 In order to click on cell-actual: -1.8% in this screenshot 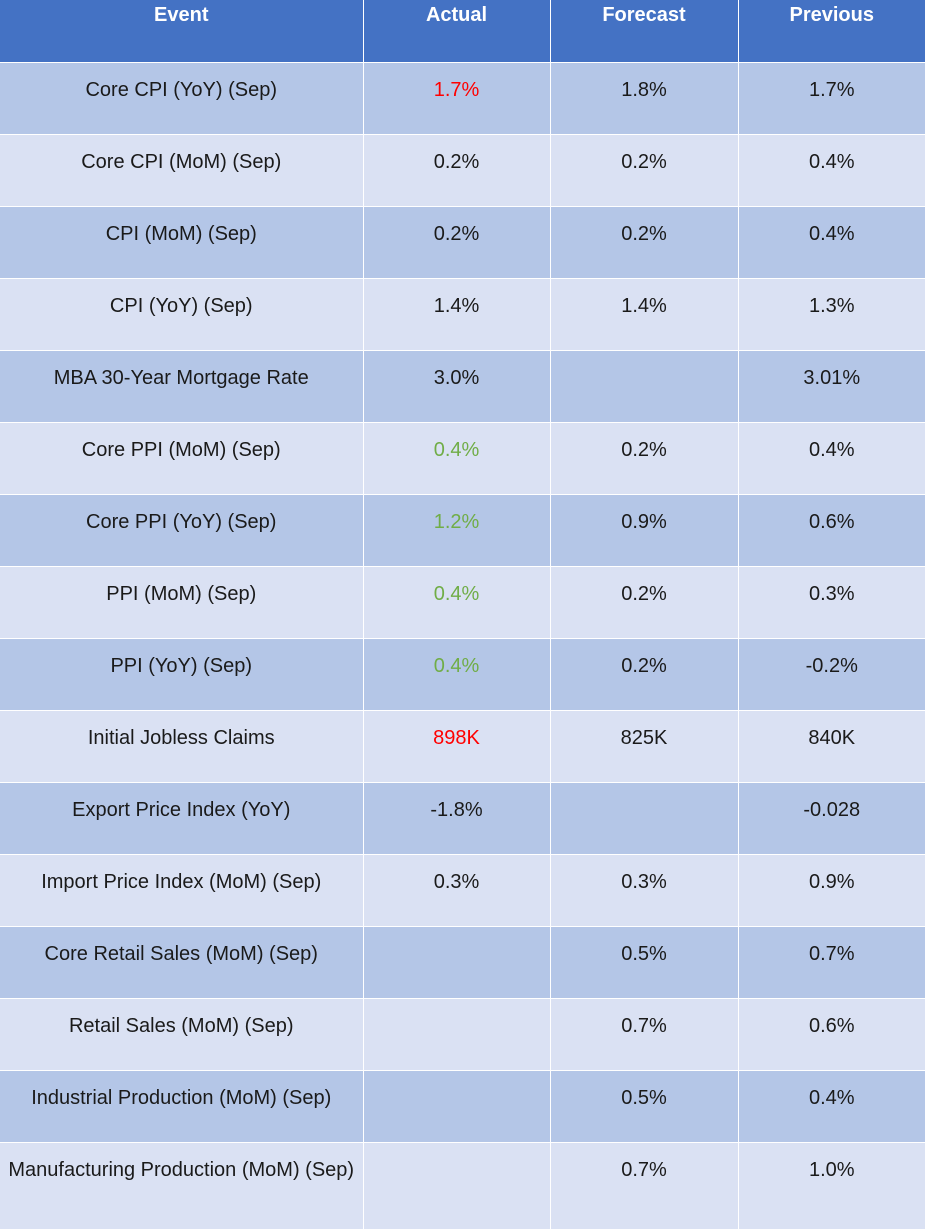, I will do `click(457, 817)`.